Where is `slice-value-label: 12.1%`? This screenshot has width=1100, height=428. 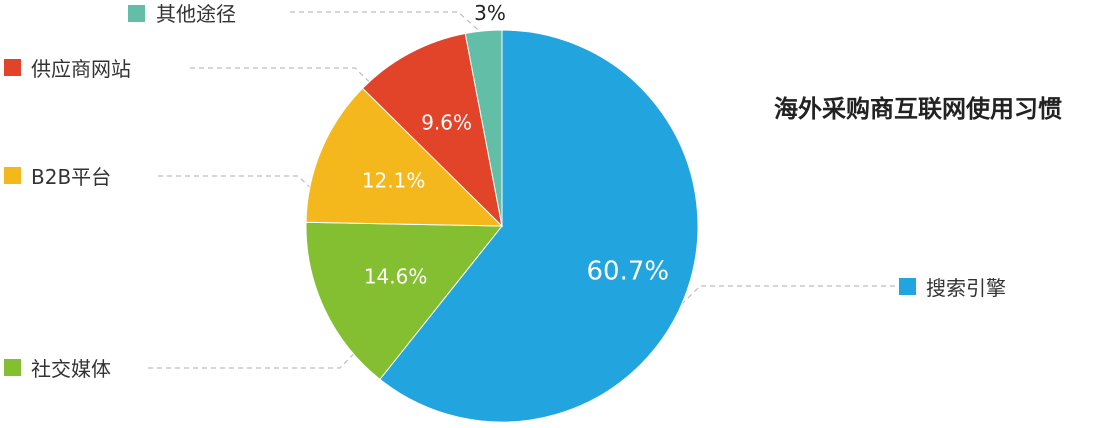
slice-value-label: 12.1% is located at coordinates (394, 181).